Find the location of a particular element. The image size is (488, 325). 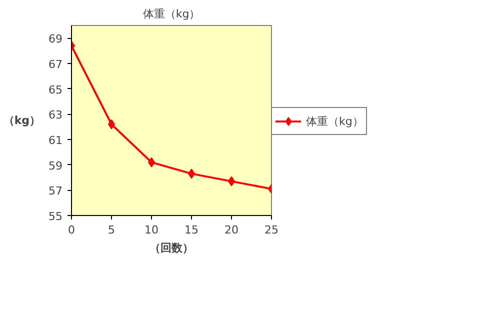

x-tick-label: 15 is located at coordinates (191, 230).